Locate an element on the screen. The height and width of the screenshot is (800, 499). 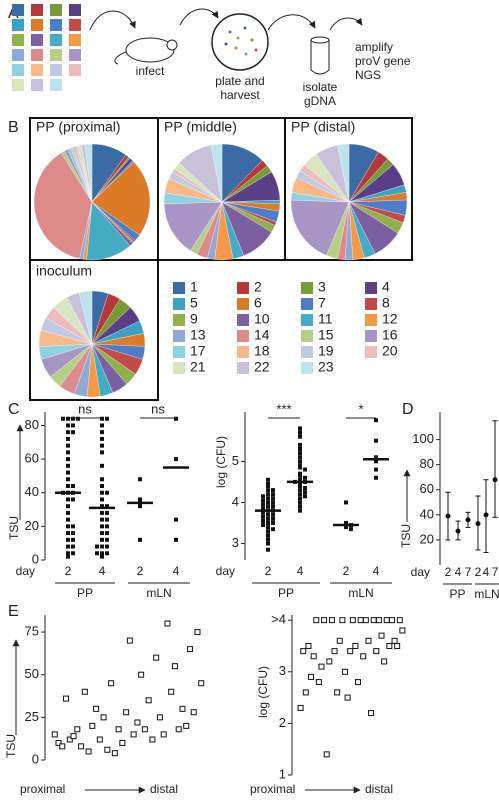
panel-label: D is located at coordinates (408, 409).